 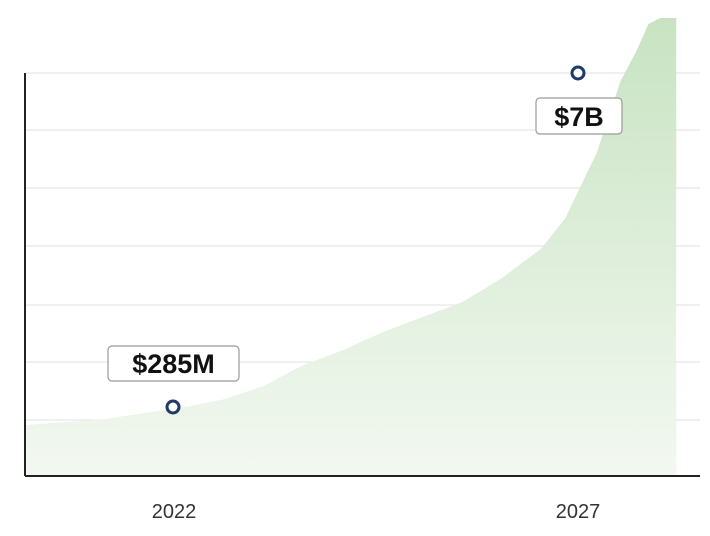 I want to click on callout-7b: $7B, so click(x=579, y=116).